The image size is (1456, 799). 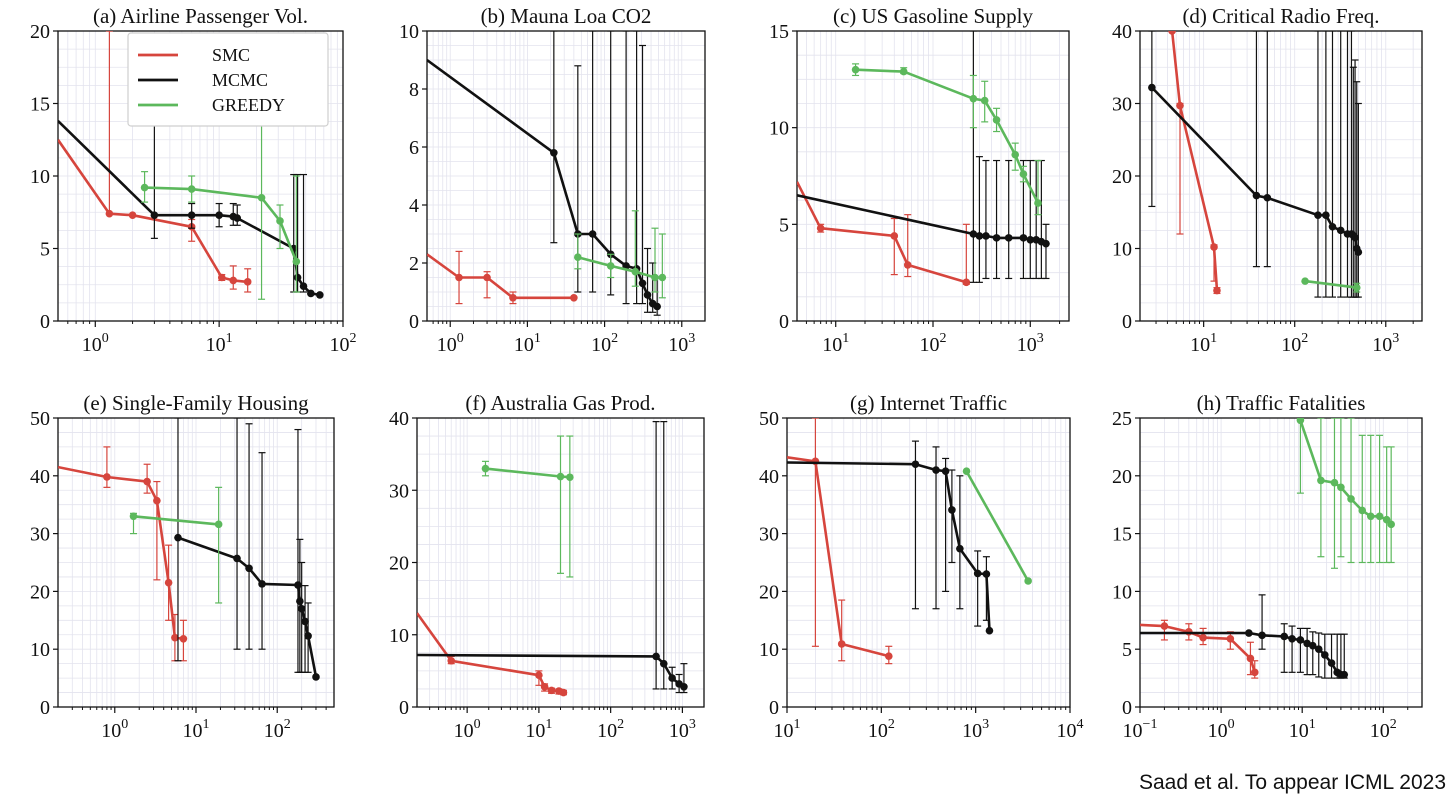 What do you see at coordinates (240, 80) in the screenshot?
I see `legend-label-mcmc: MCMC` at bounding box center [240, 80].